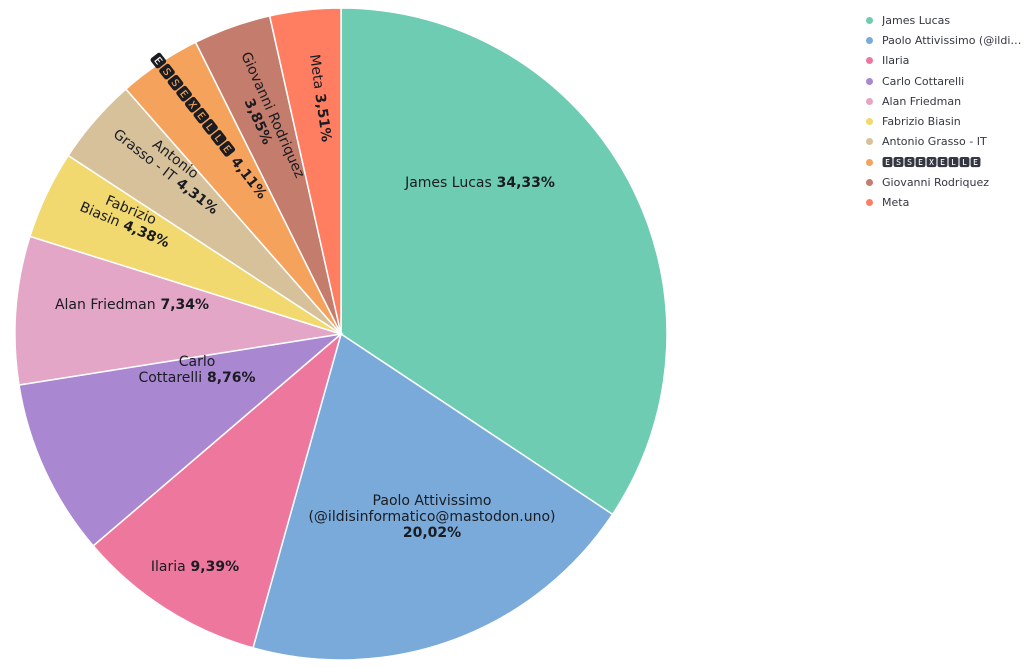 This screenshot has width=1024, height=668. What do you see at coordinates (212, 567) in the screenshot?
I see `slice-percent-label: 9,39%` at bounding box center [212, 567].